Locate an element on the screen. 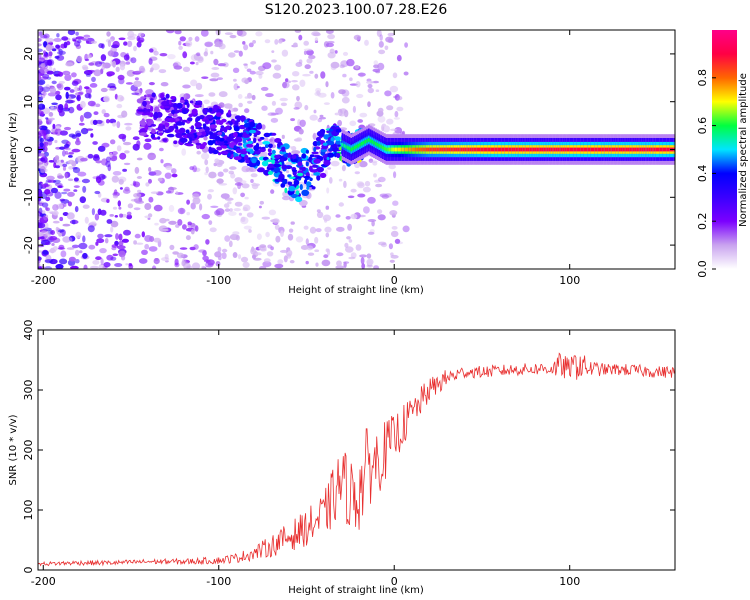 This screenshot has width=750, height=600. colorbar-tick-label: 0.2 is located at coordinates (702, 221).